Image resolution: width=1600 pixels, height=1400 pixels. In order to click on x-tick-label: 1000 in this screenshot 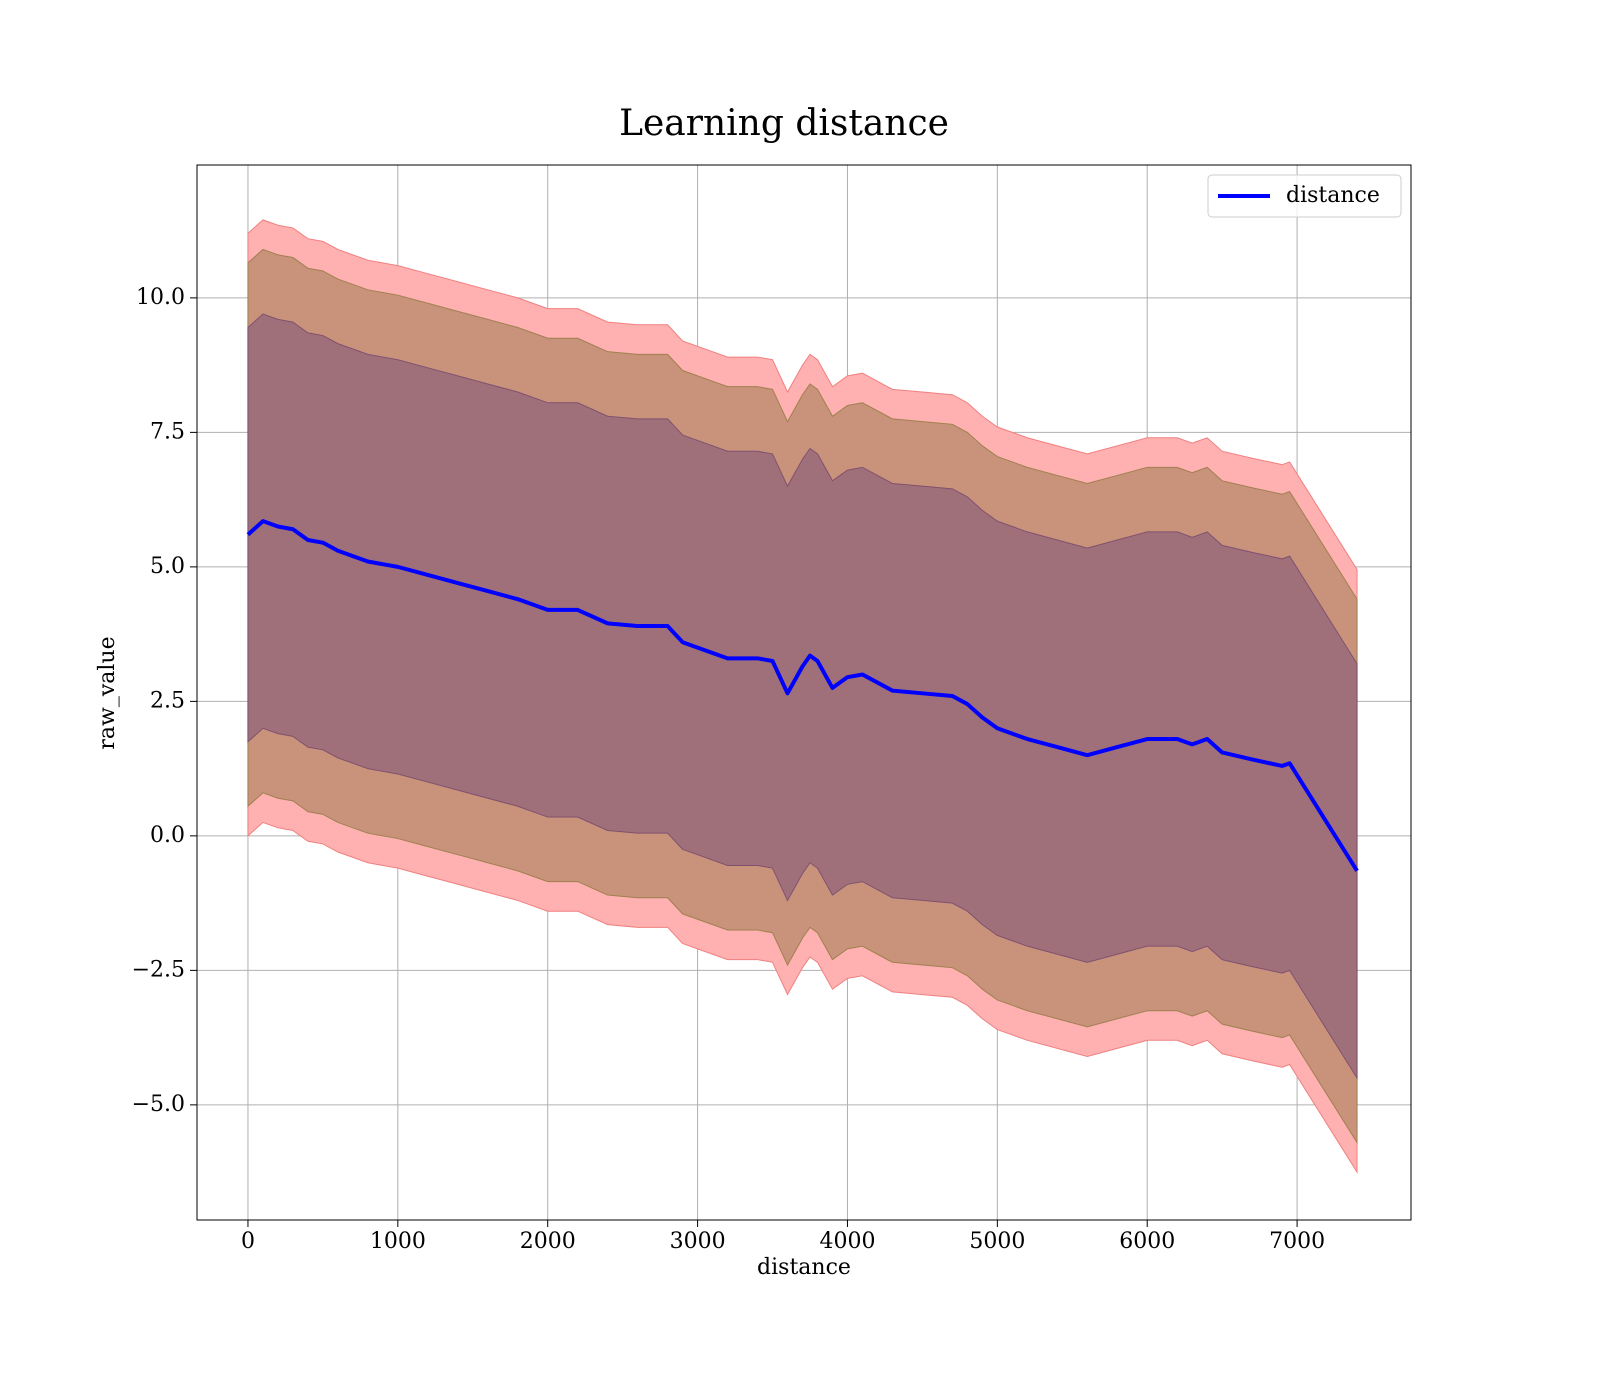, I will do `click(398, 1241)`.